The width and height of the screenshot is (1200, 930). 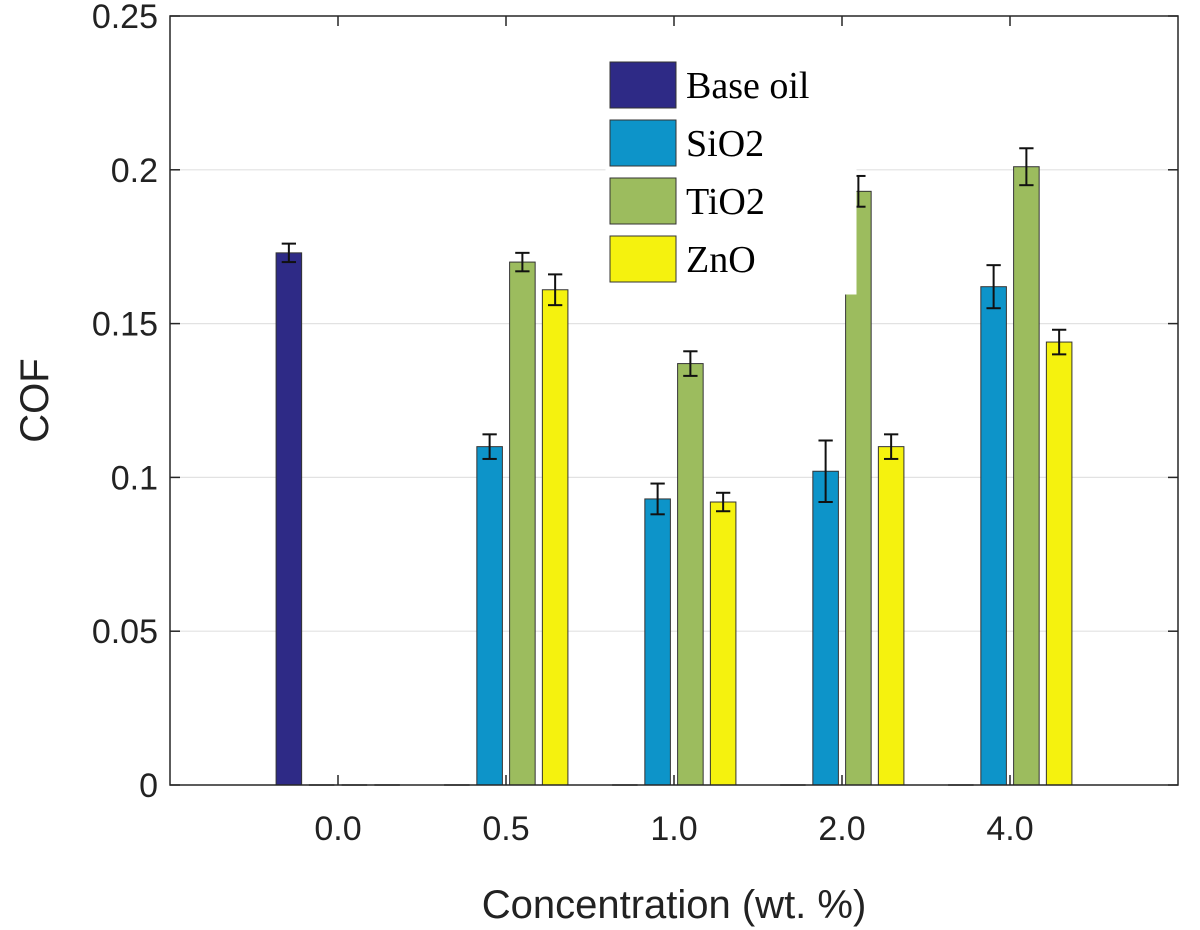 What do you see at coordinates (134, 171) in the screenshot?
I see `y-tick-label: 0.2` at bounding box center [134, 171].